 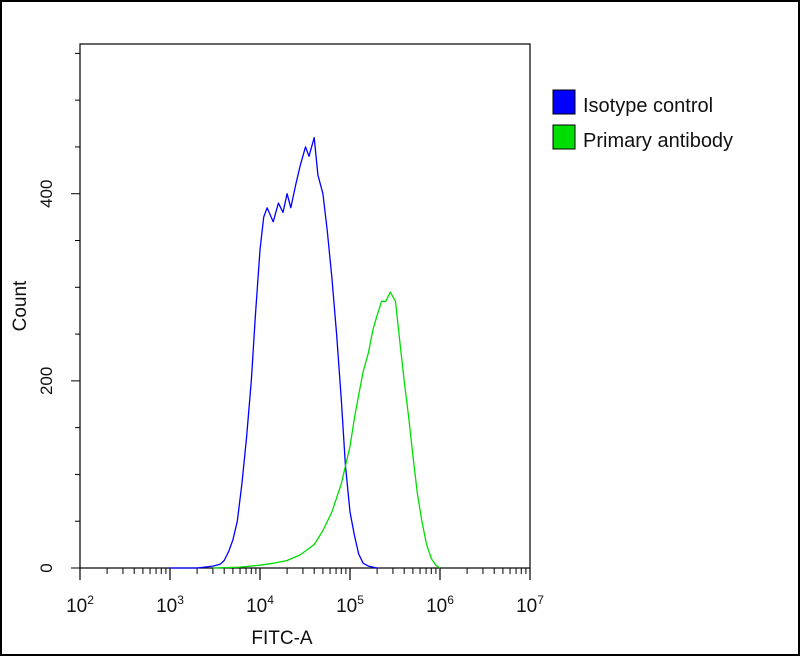 I want to click on x-tick-label: 10⁴, so click(x=260, y=605).